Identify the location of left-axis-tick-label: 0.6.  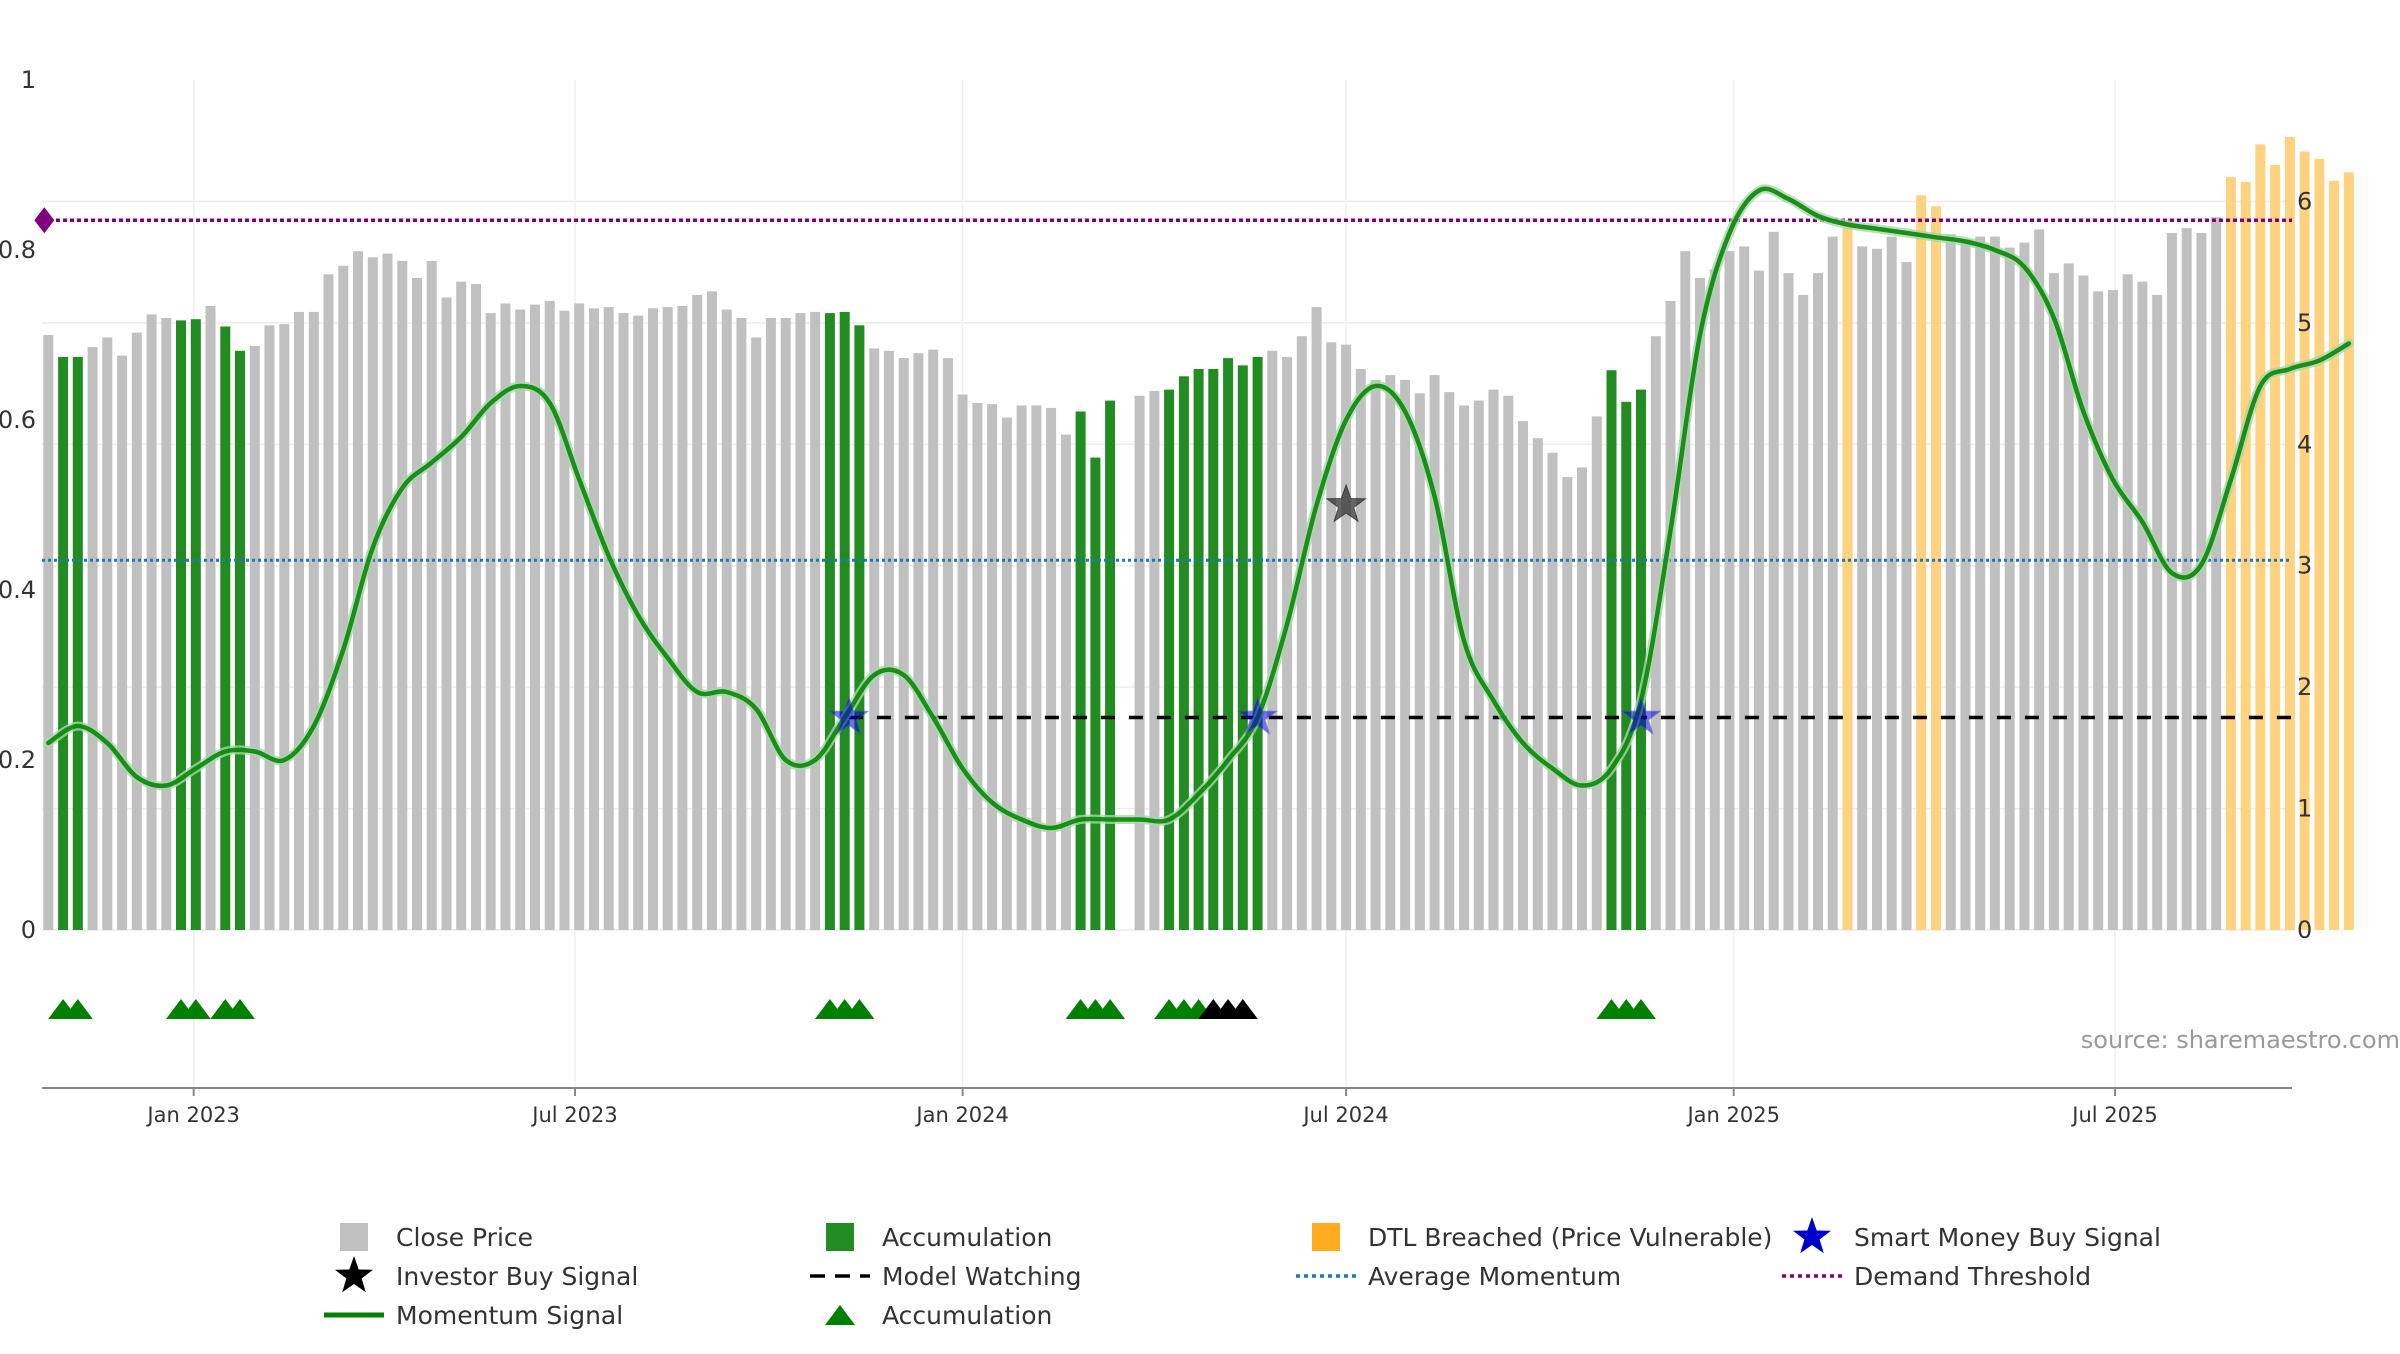
(18, 420).